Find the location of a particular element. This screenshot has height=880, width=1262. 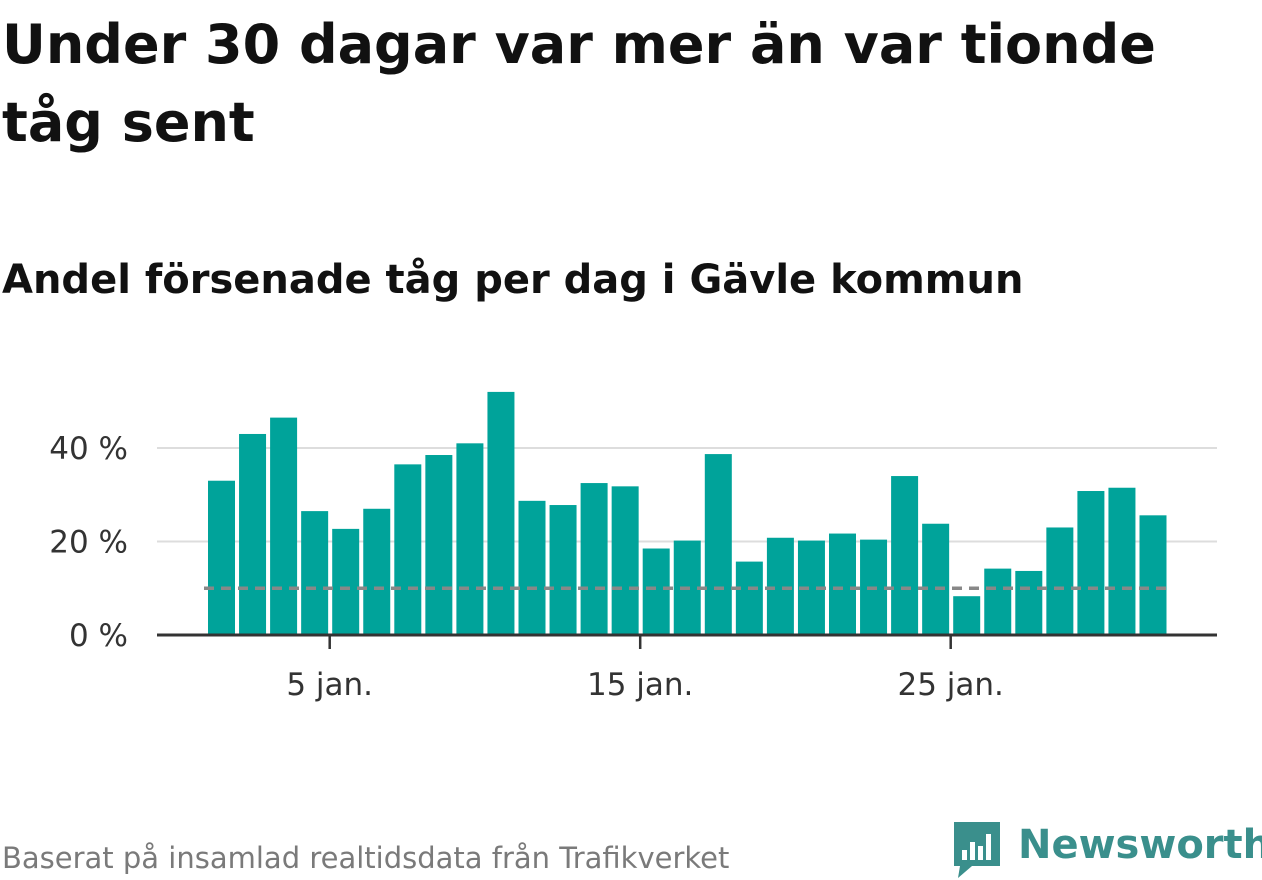

axes is located at coordinates (687, 641).